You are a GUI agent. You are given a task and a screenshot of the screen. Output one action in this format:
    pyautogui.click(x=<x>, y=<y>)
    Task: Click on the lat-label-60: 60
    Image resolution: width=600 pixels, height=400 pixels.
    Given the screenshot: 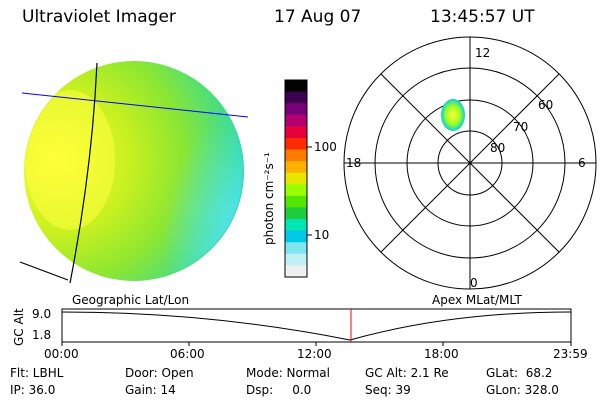 What is the action you would take?
    pyautogui.click(x=546, y=105)
    